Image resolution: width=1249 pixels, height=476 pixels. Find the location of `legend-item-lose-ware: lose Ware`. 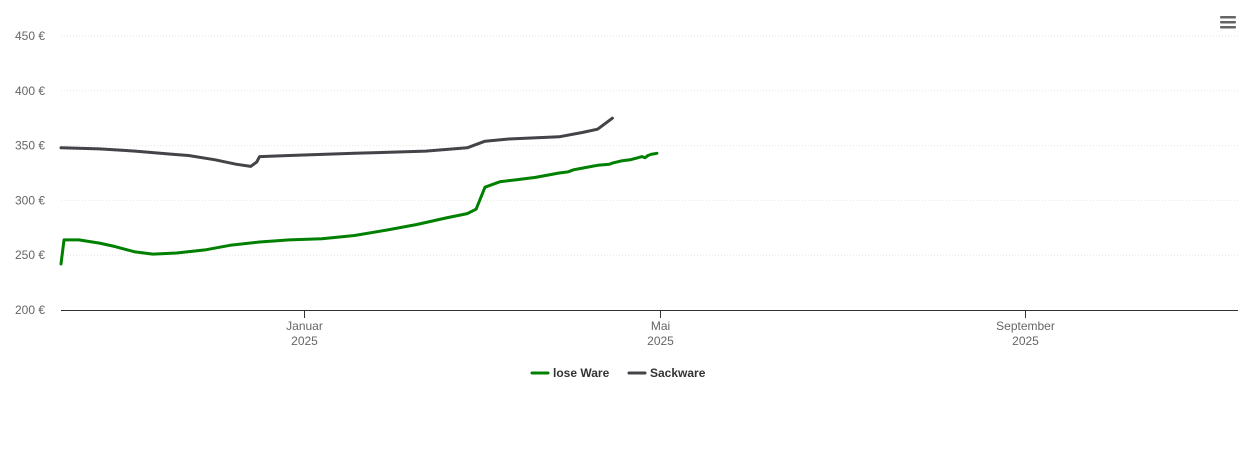

legend-item-lose-ware: lose Ware is located at coordinates (570, 373).